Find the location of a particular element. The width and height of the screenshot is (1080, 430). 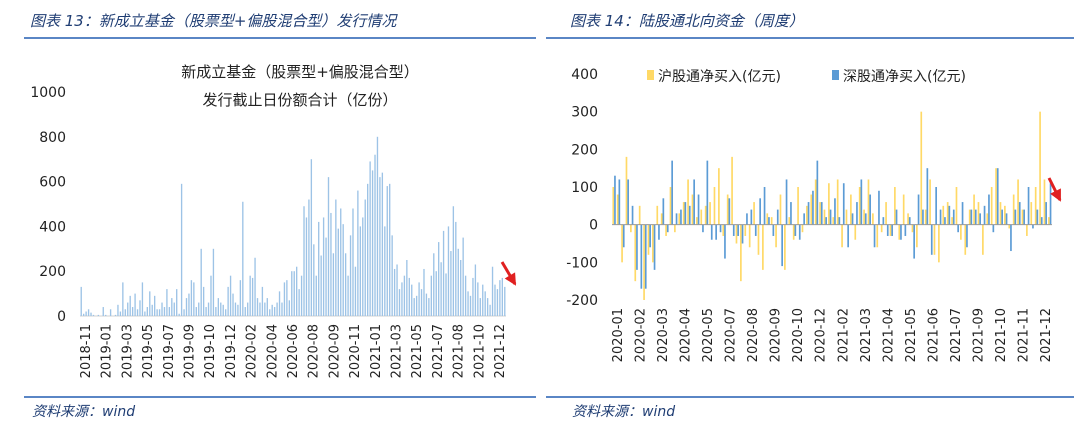

legend-label-sh: 沪股通净买入(亿元) is located at coordinates (719, 77).